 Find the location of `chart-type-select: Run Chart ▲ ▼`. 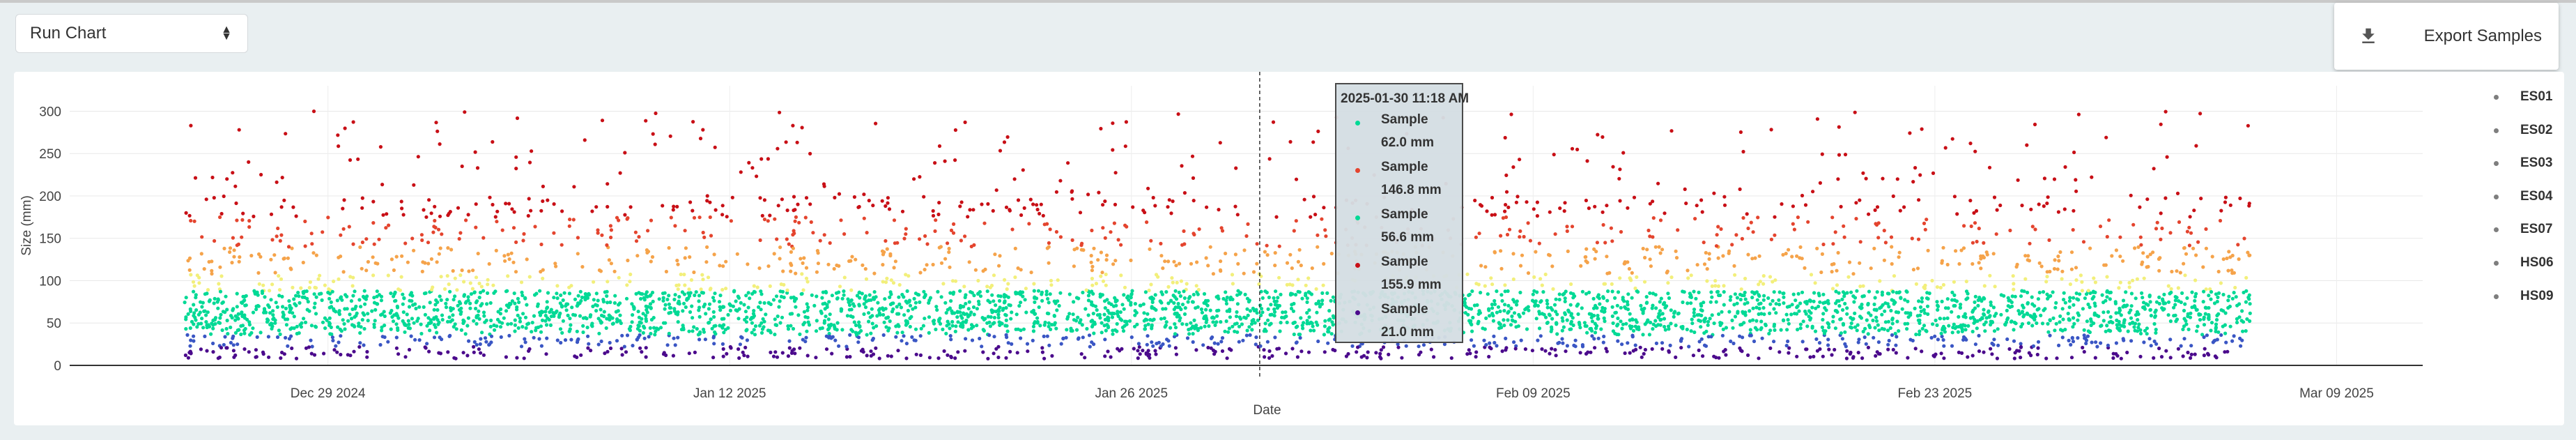

chart-type-select: Run Chart ▲ ▼ is located at coordinates (131, 33).